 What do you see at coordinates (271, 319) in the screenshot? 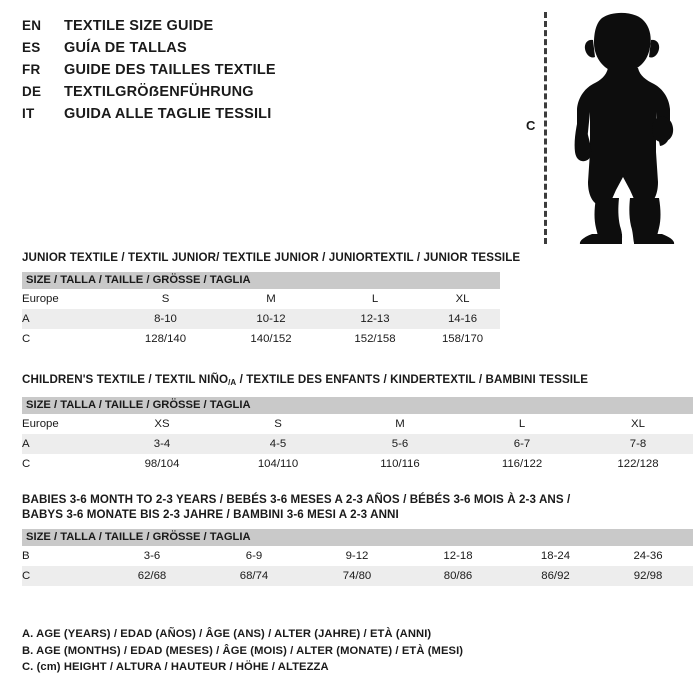
I see `cell: 10-12` at bounding box center [271, 319].